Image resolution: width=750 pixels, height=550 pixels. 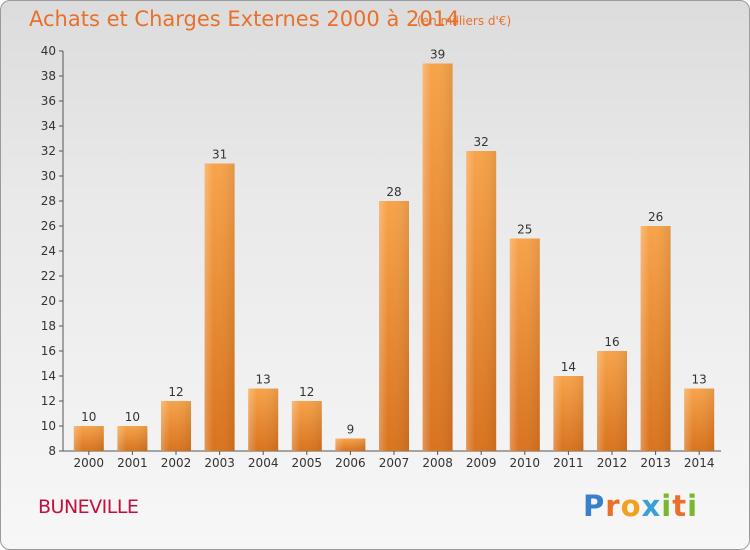 What do you see at coordinates (48, 426) in the screenshot?
I see `y-tick-label: 10` at bounding box center [48, 426].